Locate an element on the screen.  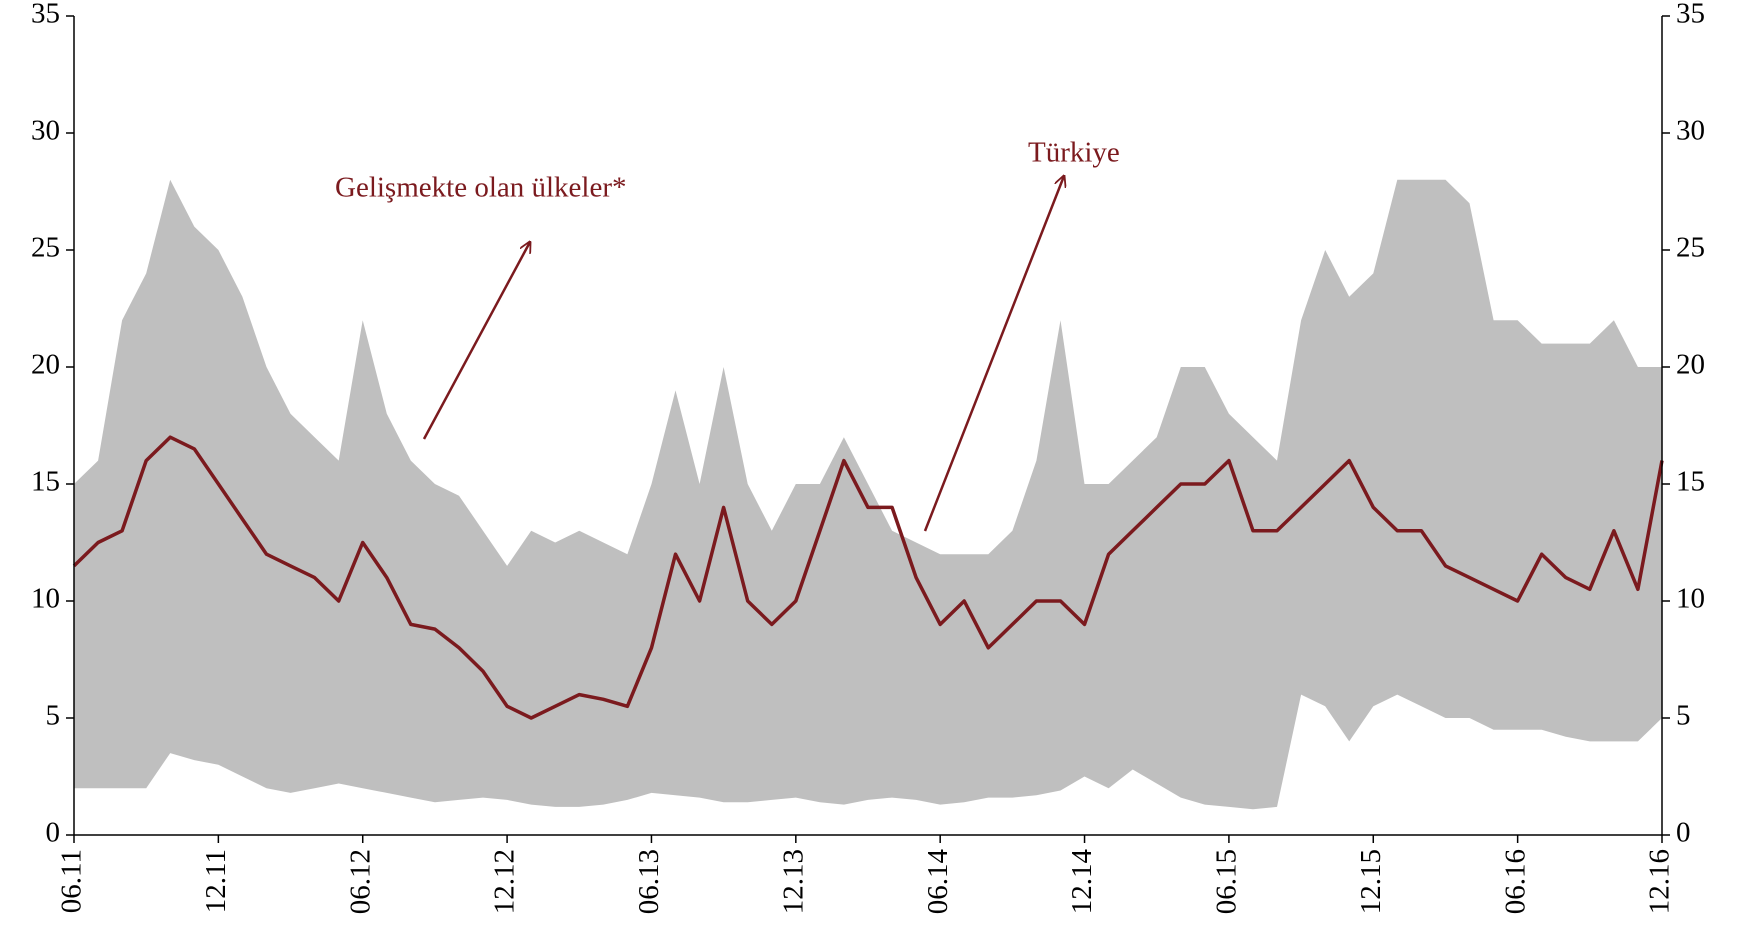
y-tick-label: 30 is located at coordinates (45, 131).